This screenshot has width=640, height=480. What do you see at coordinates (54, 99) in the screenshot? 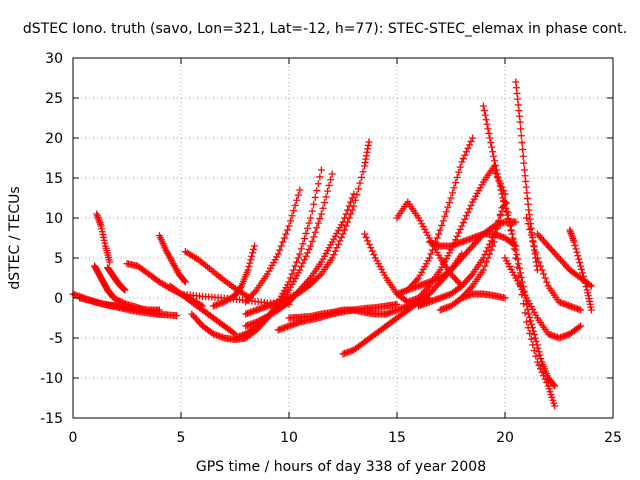
I see `y-tick-label: 25` at bounding box center [54, 99].